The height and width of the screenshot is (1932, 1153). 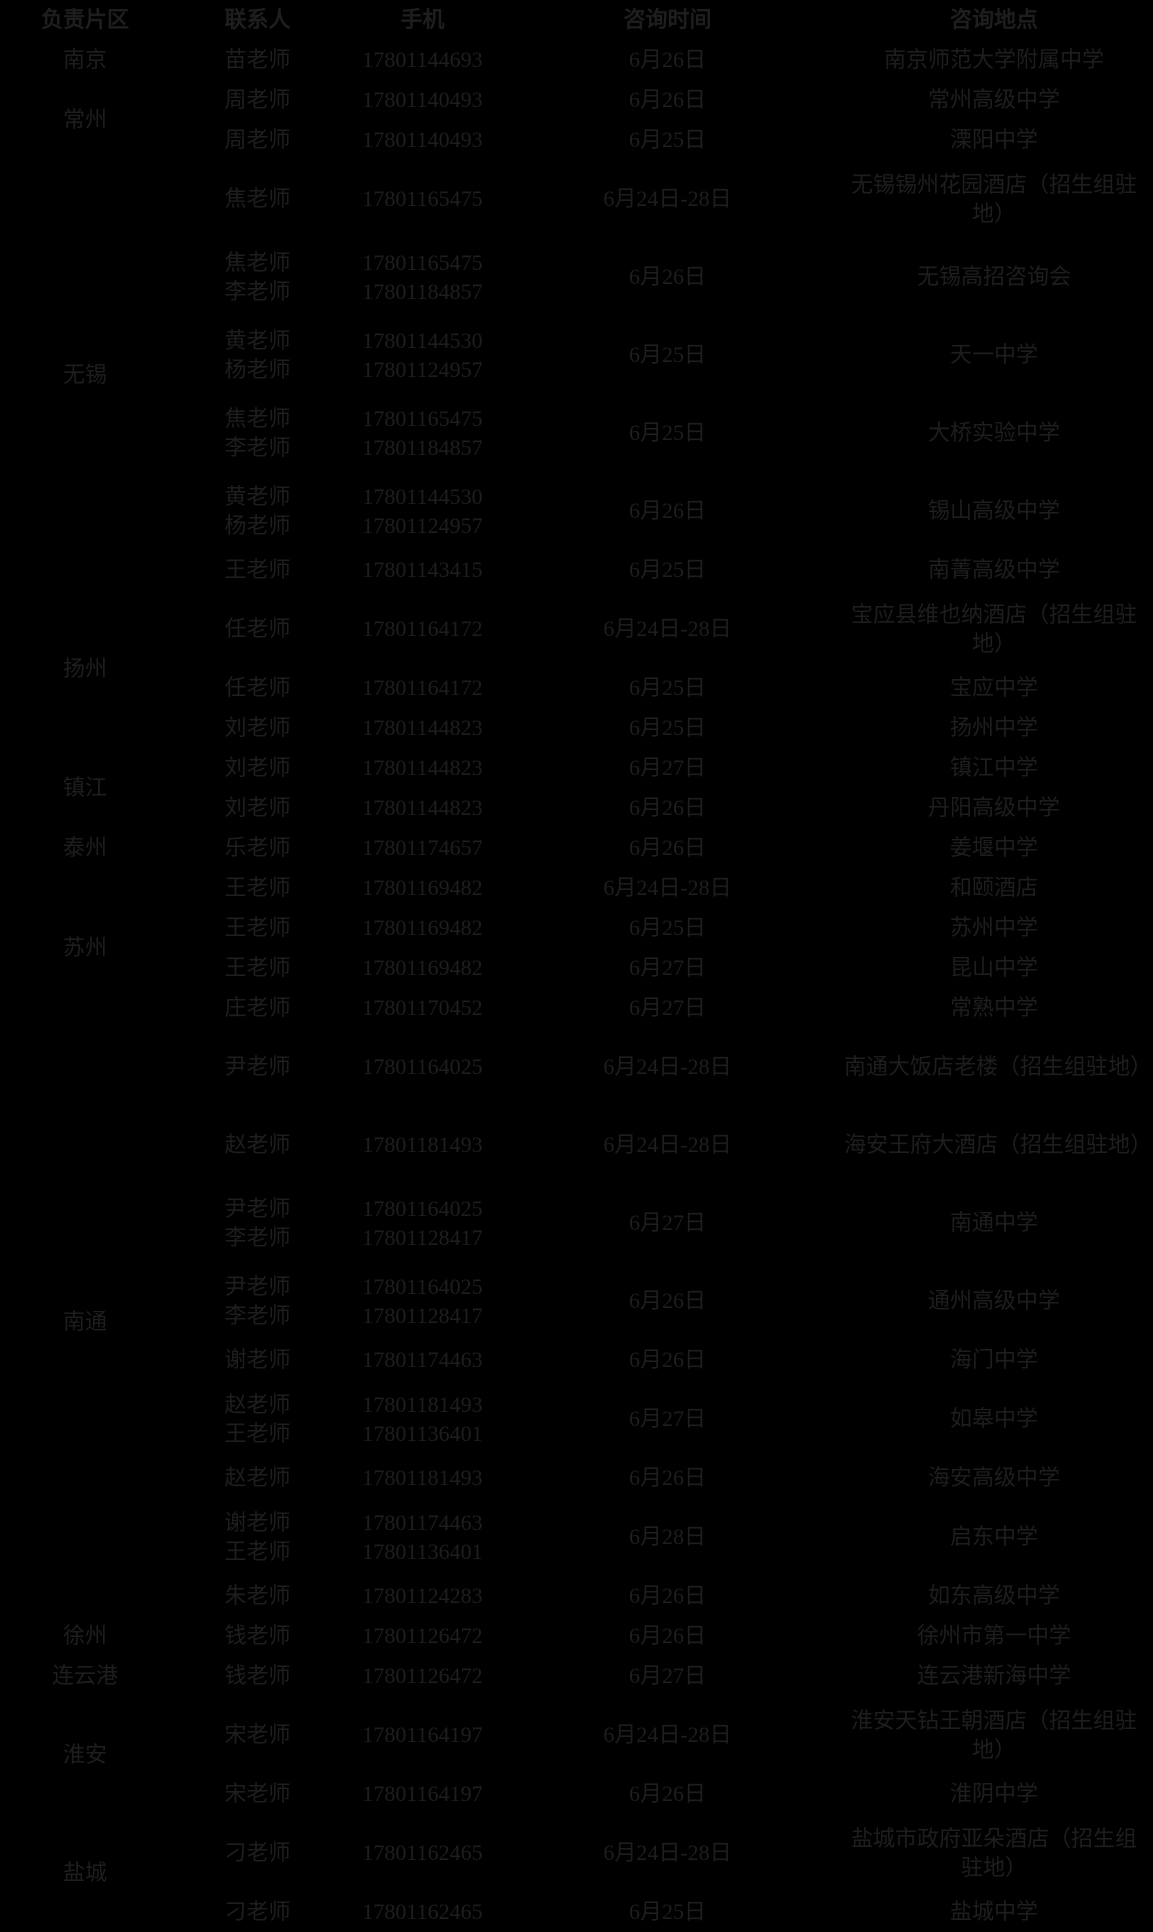 What do you see at coordinates (994, 1145) in the screenshot?
I see `location-cell: 海安王府大酒店（招生组驻地）` at bounding box center [994, 1145].